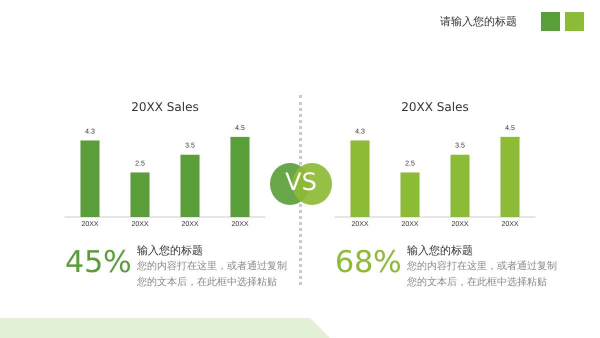 This screenshot has height=338, width=600. Describe the element at coordinates (301, 182) in the screenshot. I see `text: VS` at that location.